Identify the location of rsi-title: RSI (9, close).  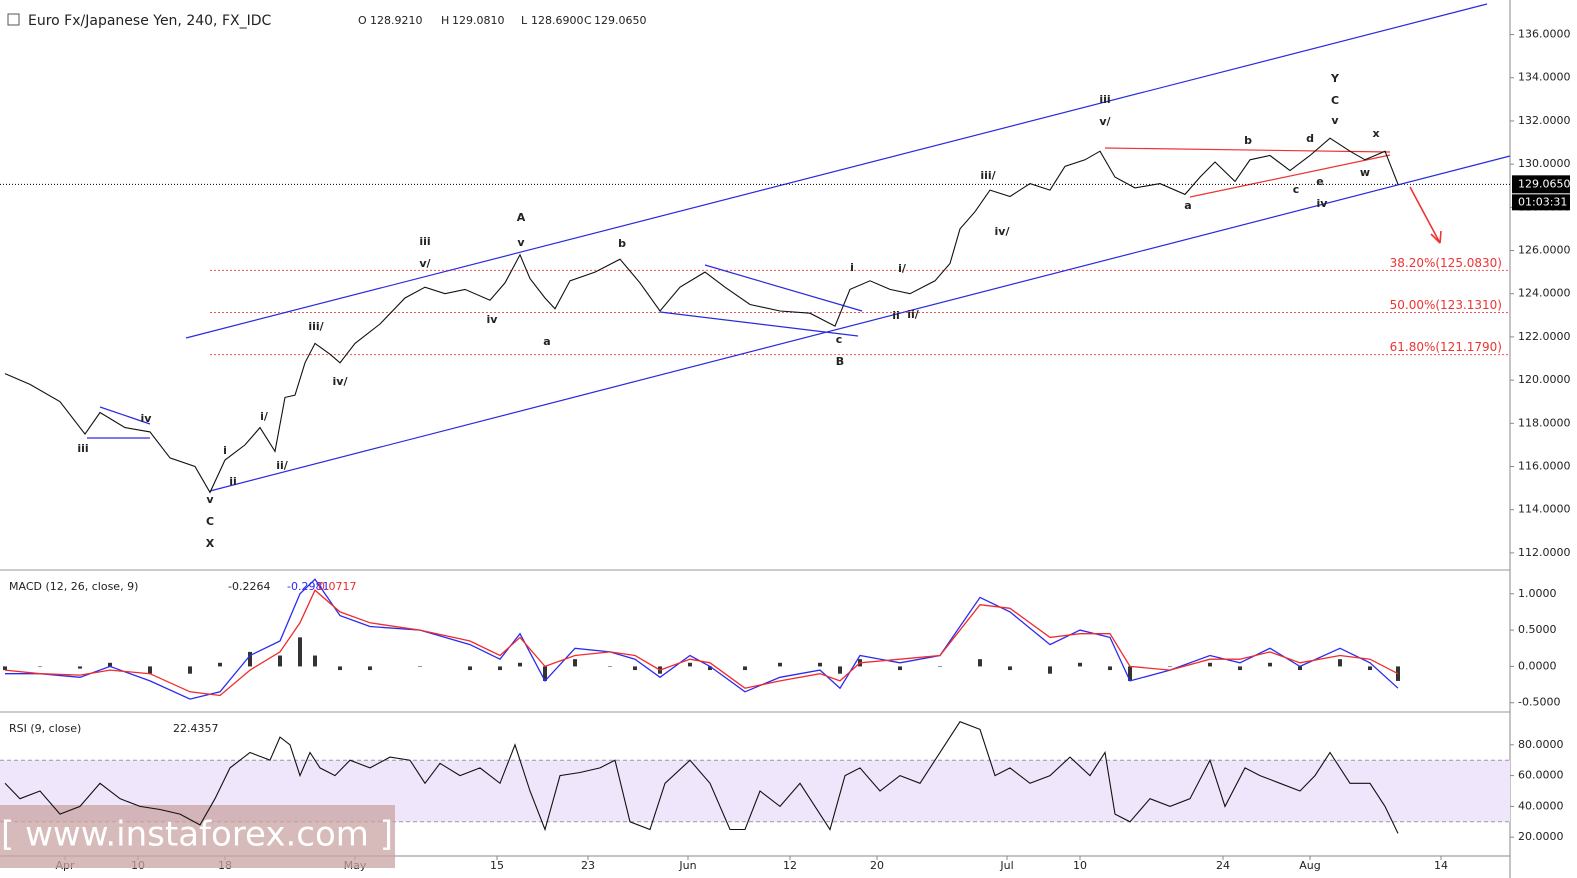
(45, 728).